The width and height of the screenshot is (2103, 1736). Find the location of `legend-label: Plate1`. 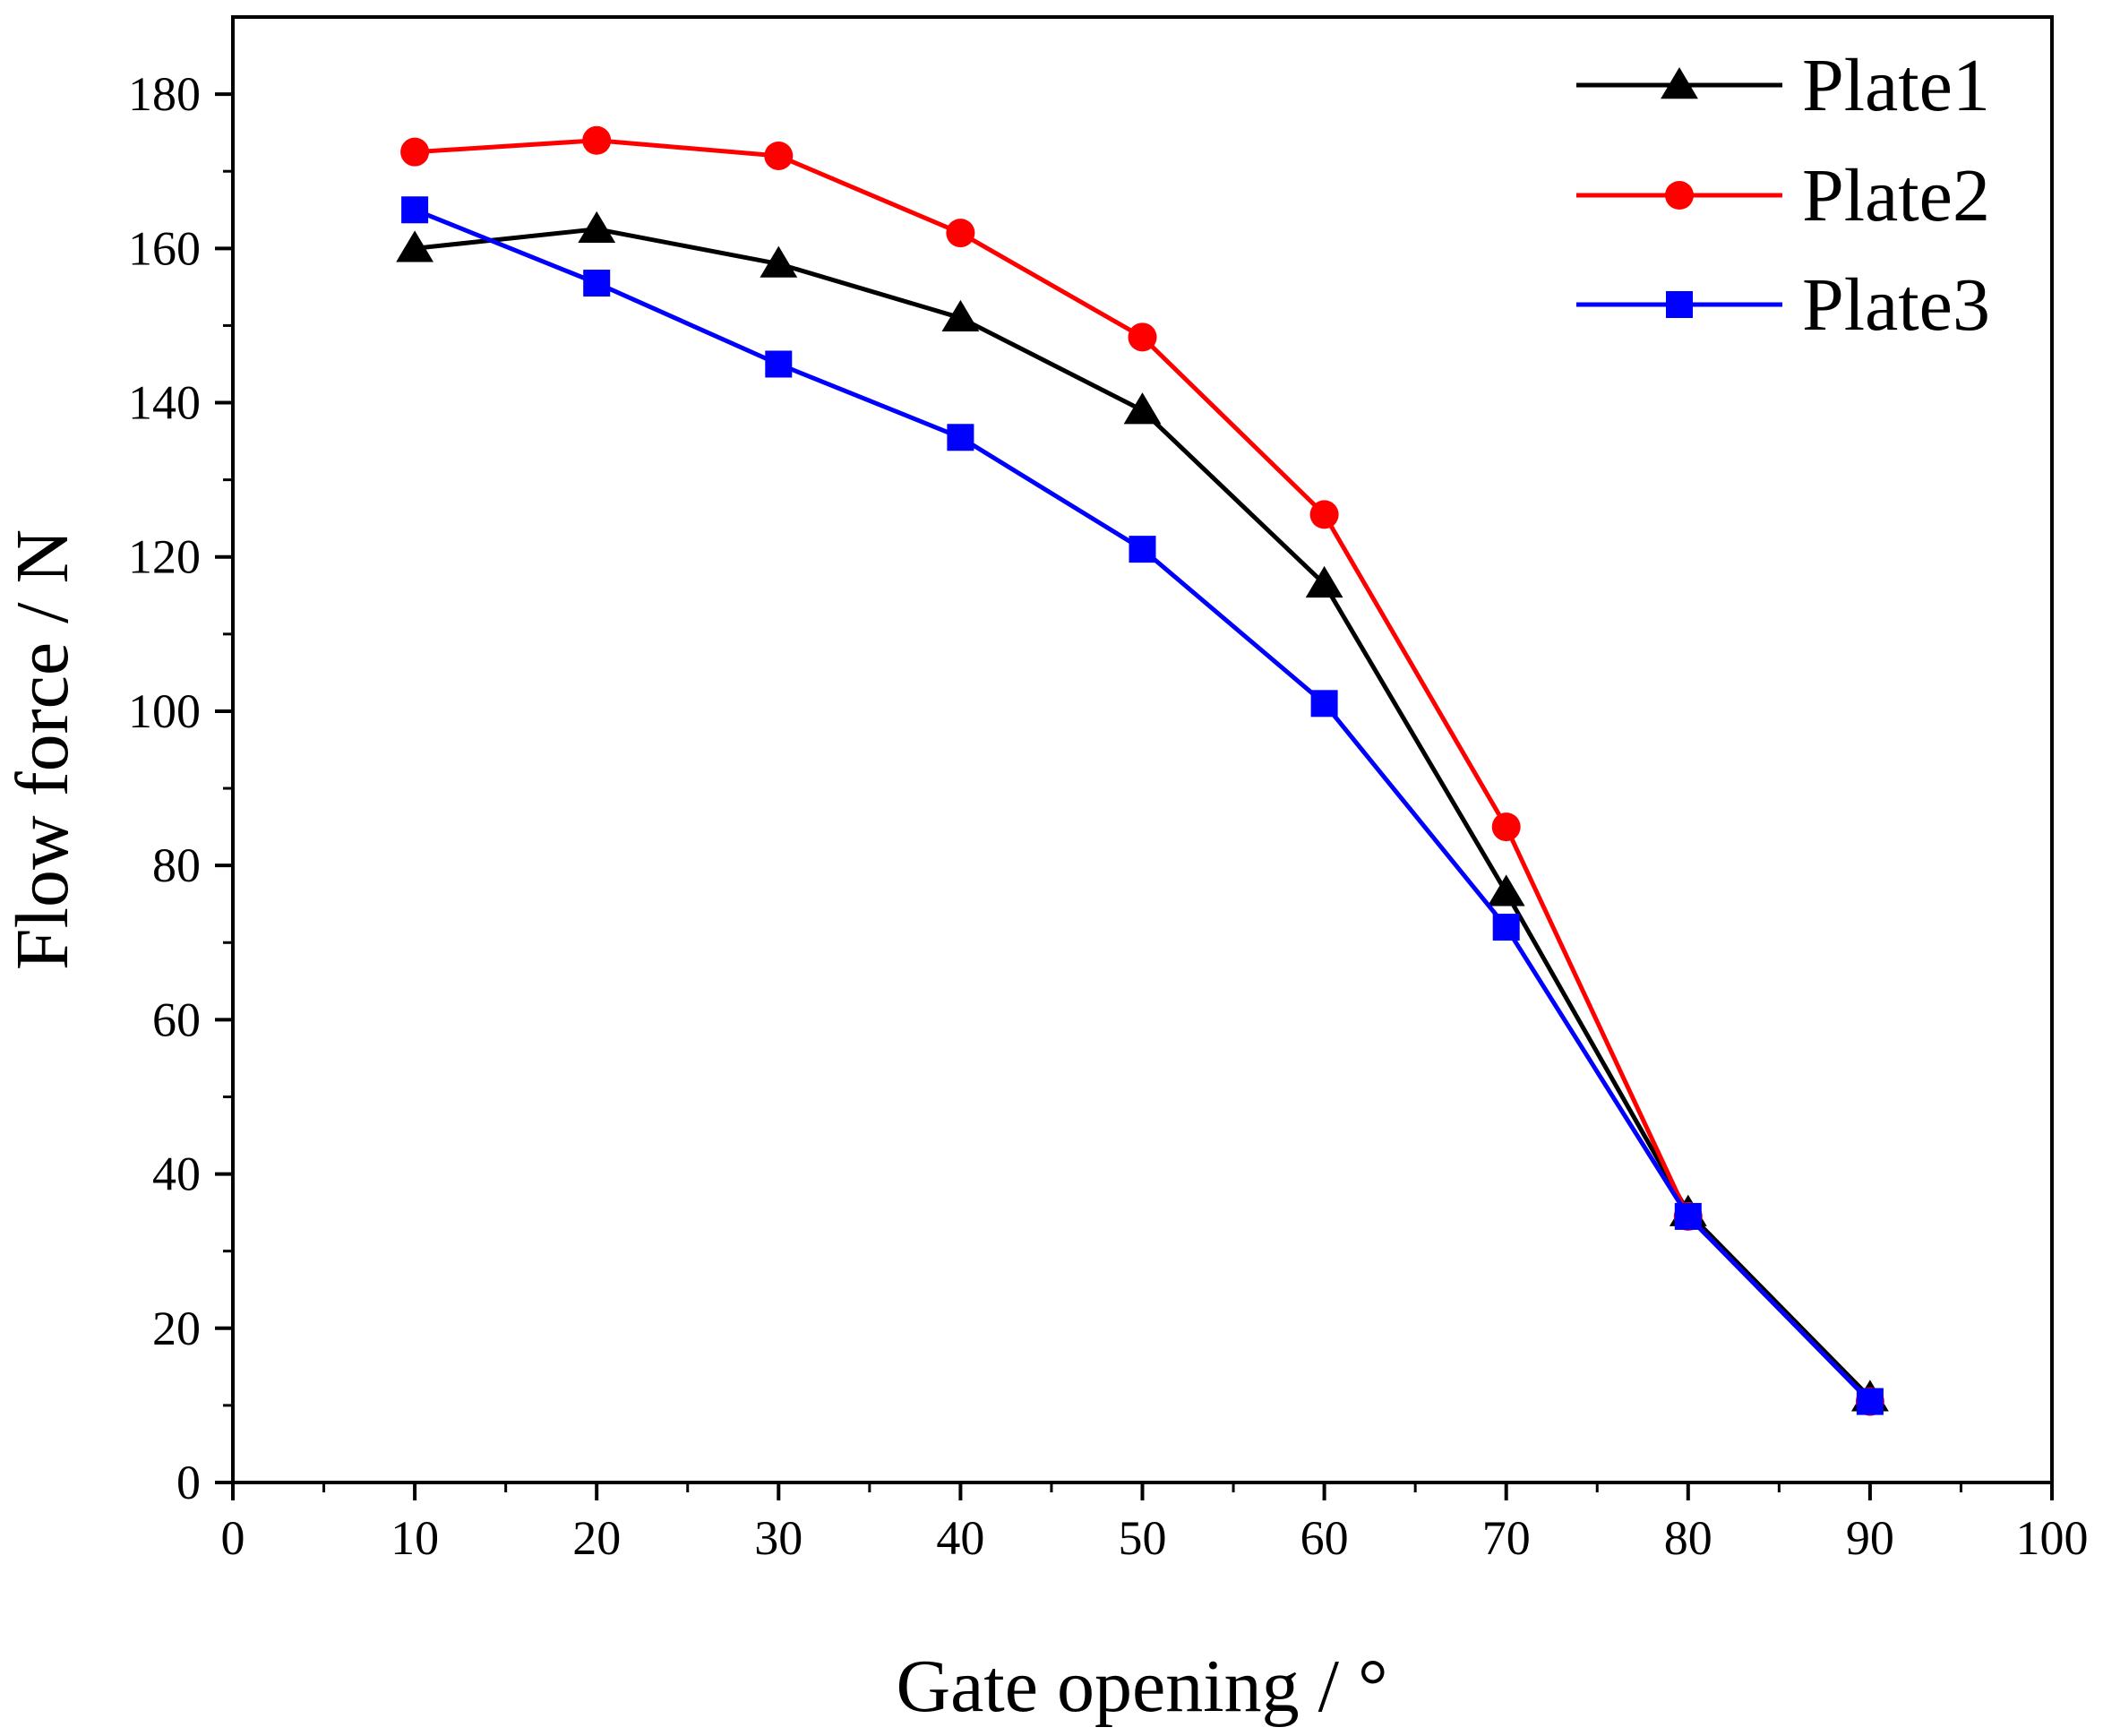

legend-label: Plate1 is located at coordinates (1896, 85).